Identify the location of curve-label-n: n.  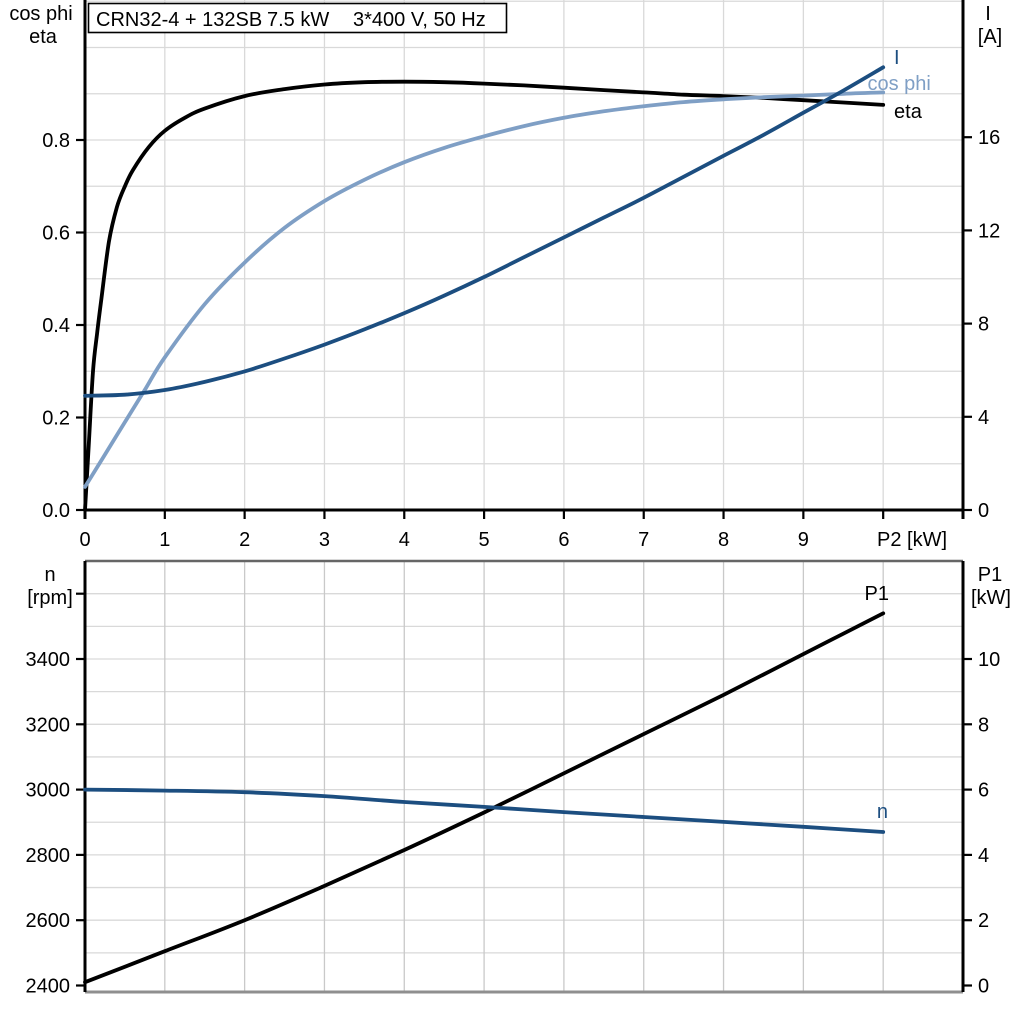
(882, 812).